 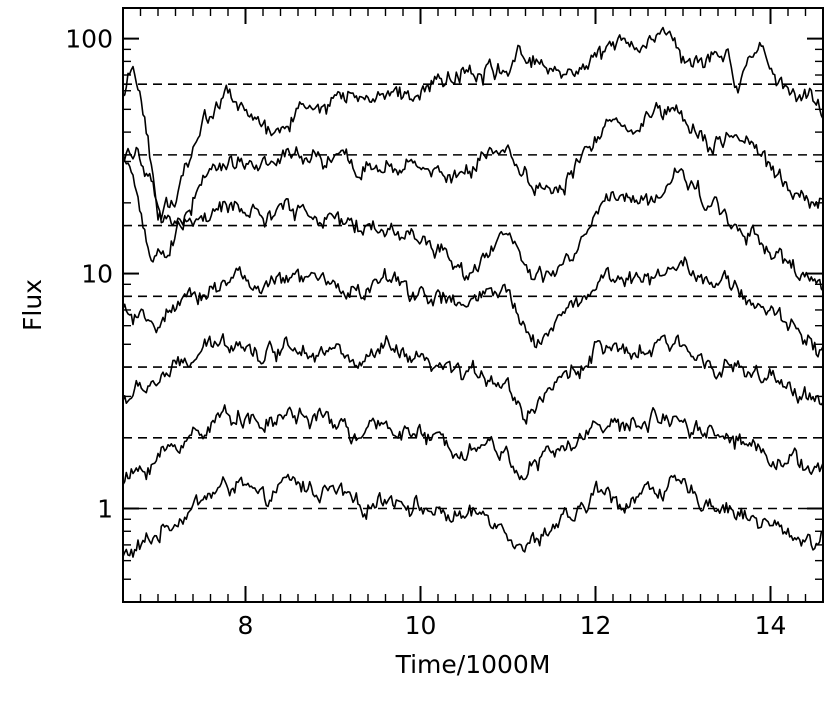 What do you see at coordinates (105, 509) in the screenshot?
I see `y-tick-label: 1` at bounding box center [105, 509].